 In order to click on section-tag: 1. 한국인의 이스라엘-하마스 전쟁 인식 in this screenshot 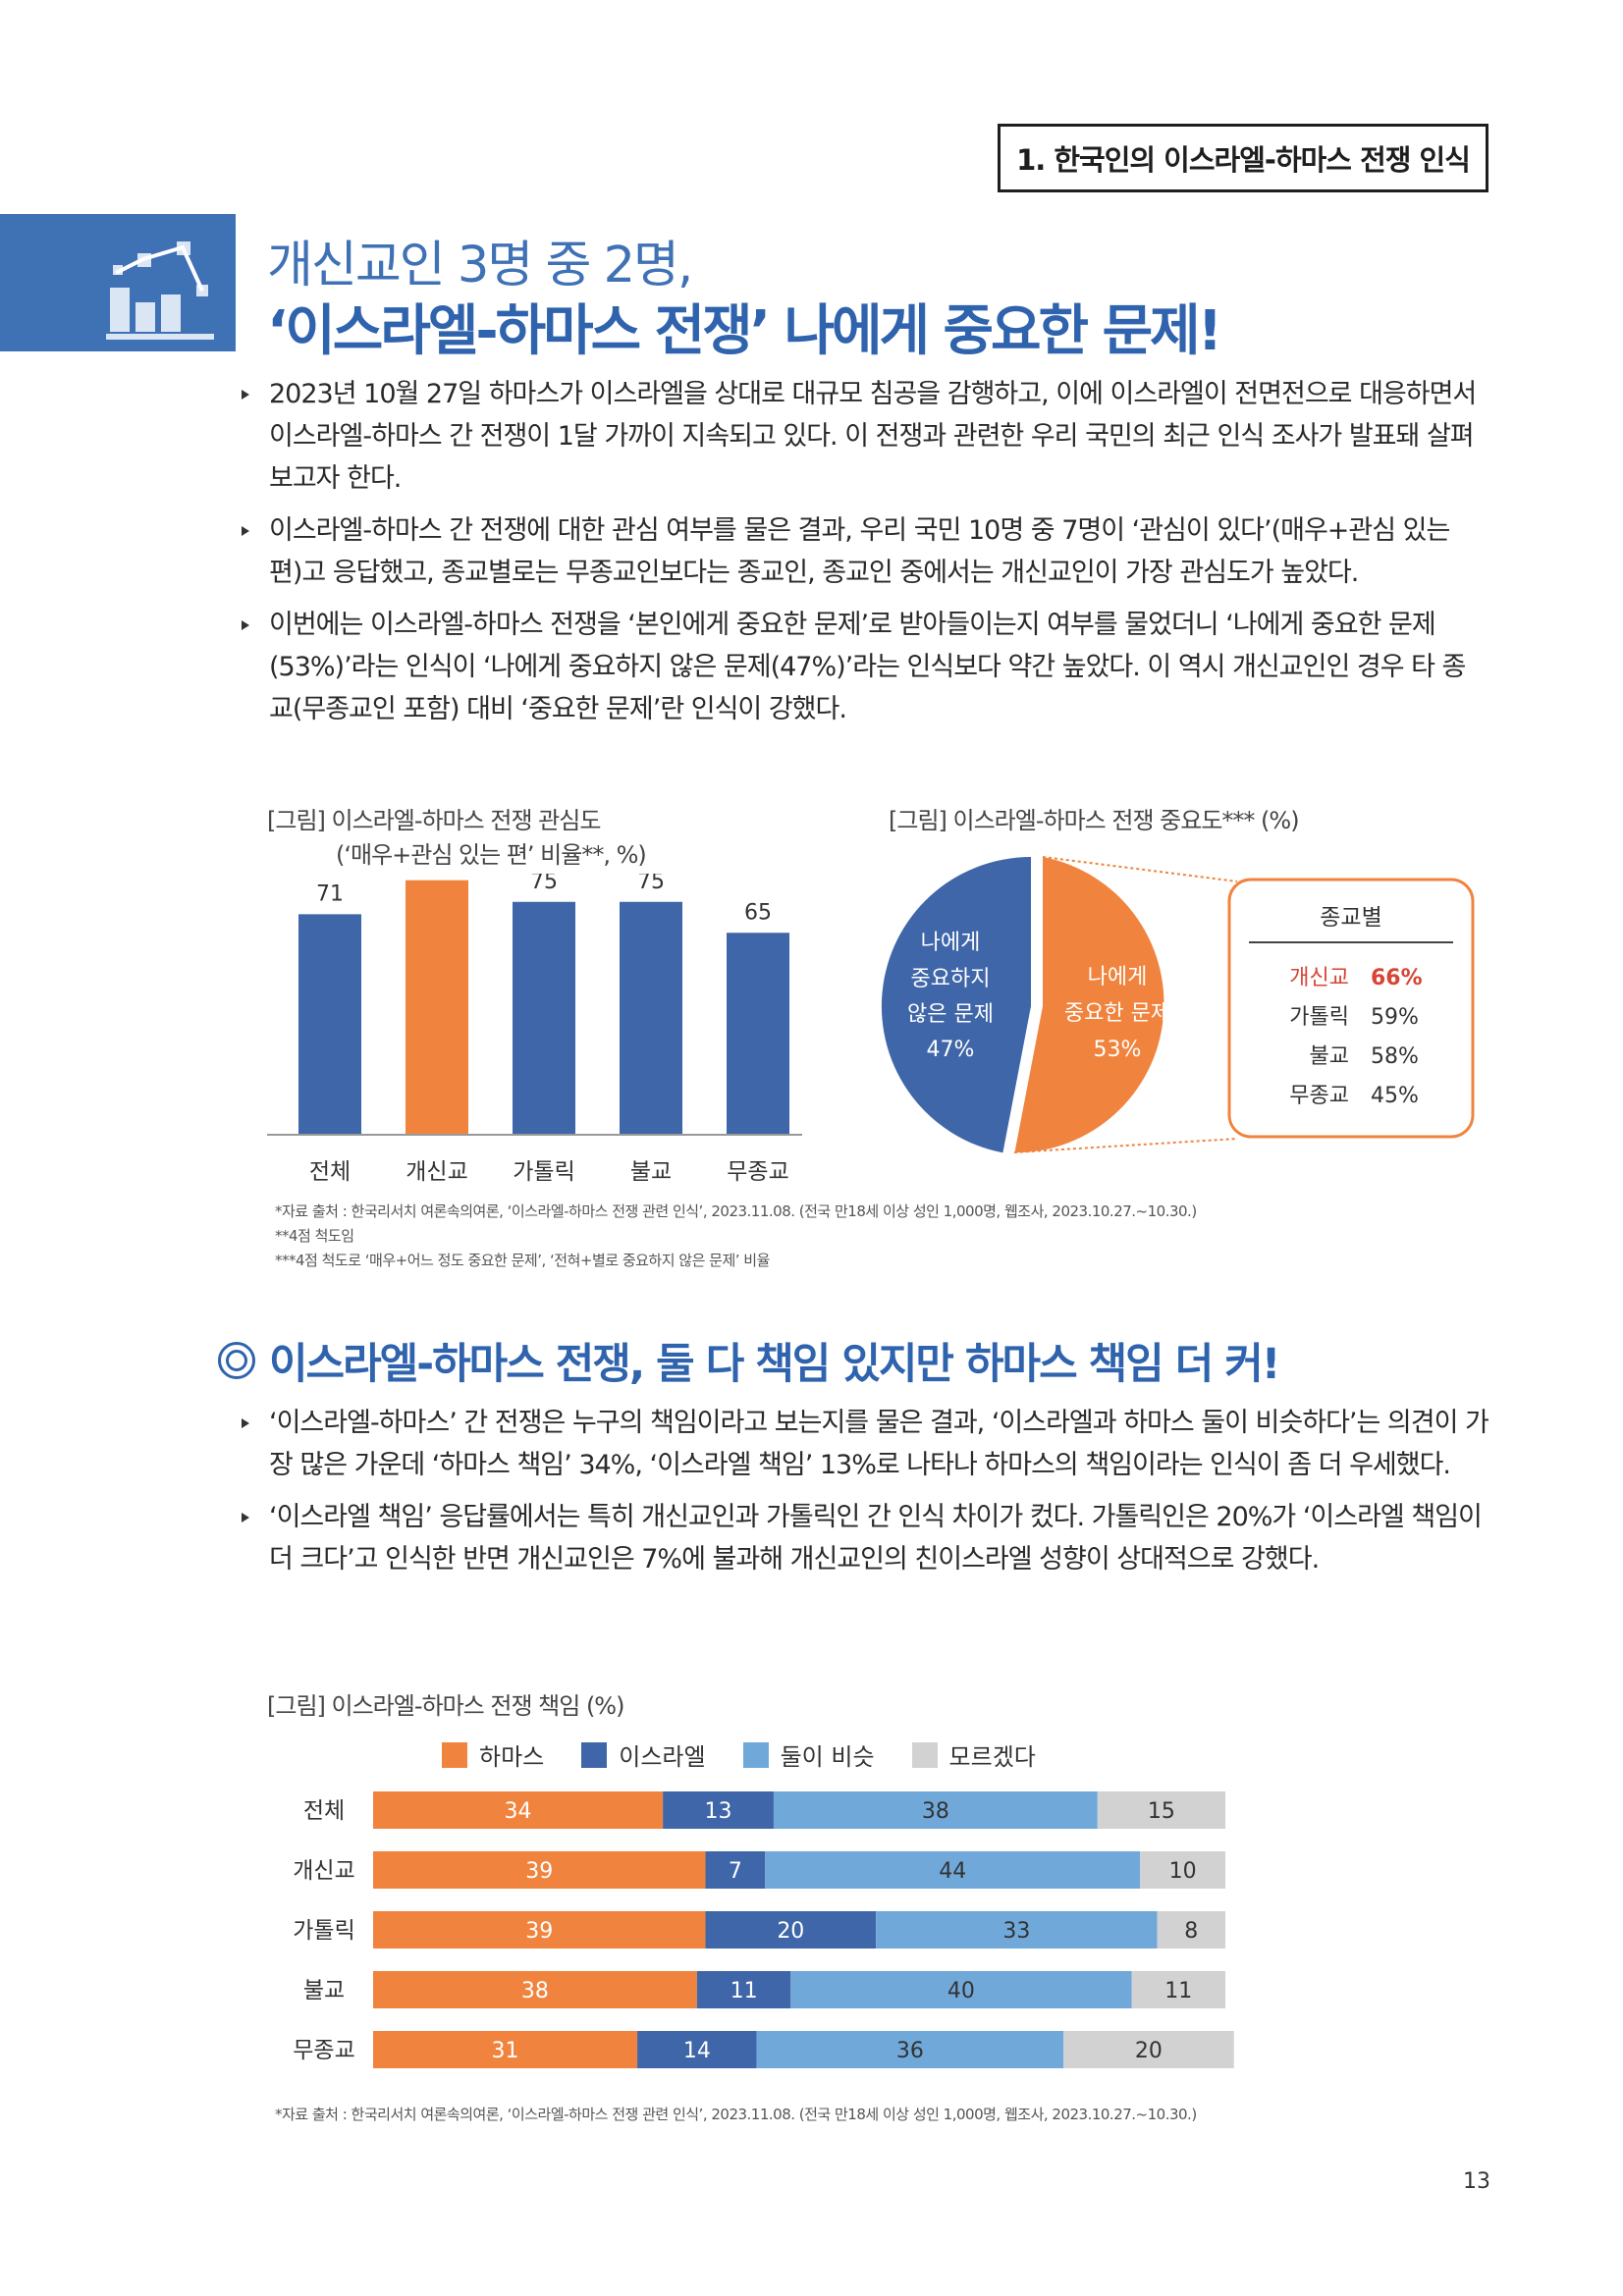, I will do `click(1243, 158)`.